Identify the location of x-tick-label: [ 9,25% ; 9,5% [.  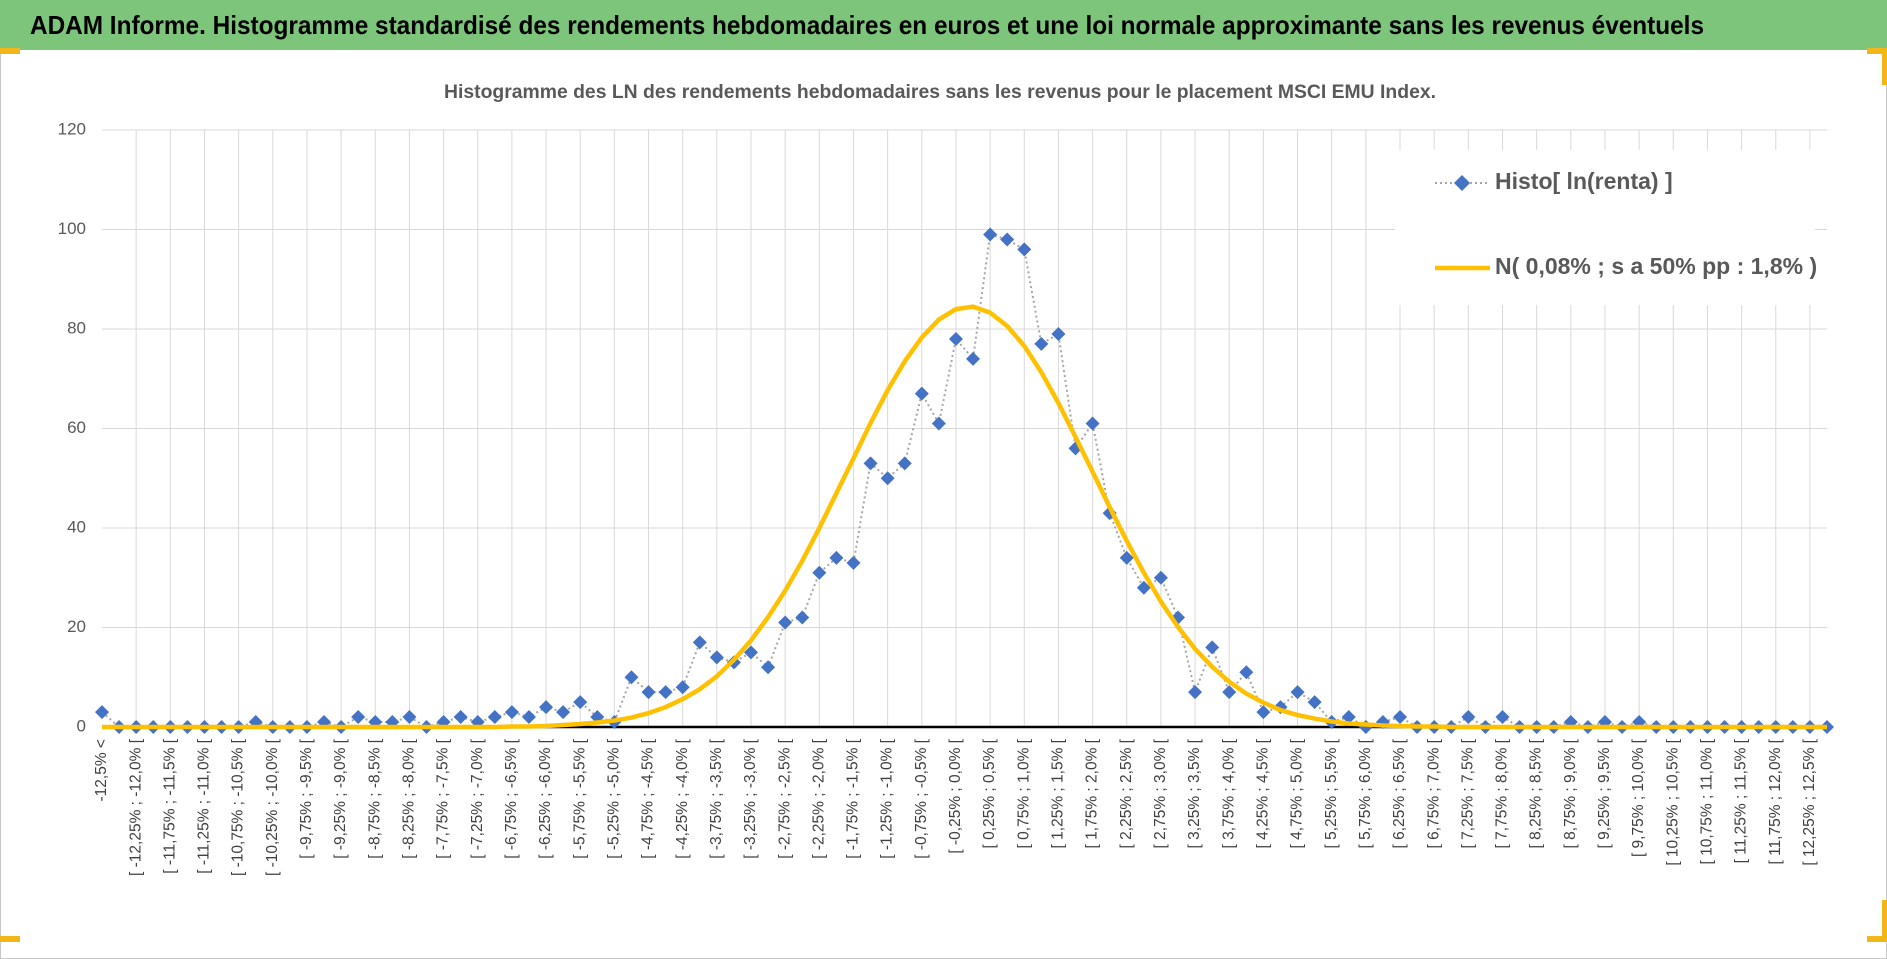
(1604, 793).